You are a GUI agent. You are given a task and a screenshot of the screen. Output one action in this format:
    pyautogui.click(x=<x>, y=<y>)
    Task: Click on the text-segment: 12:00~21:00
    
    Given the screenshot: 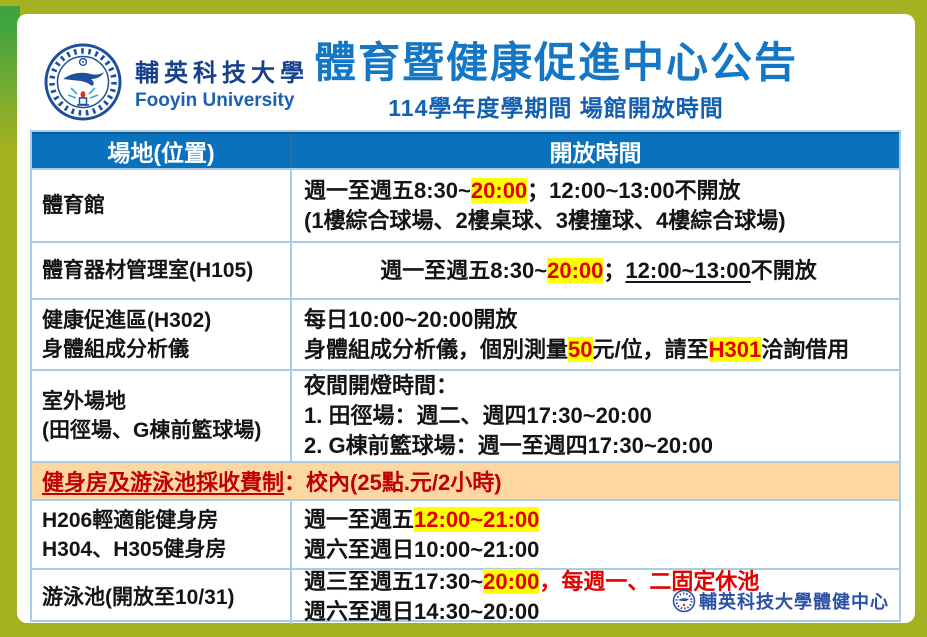 What is the action you would take?
    pyautogui.click(x=477, y=519)
    